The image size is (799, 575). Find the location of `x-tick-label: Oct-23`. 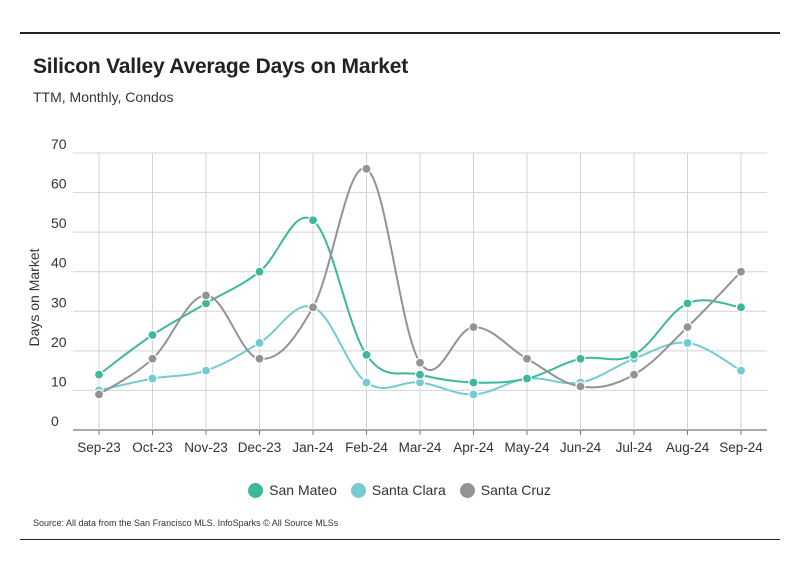

x-tick-label: Oct-23 is located at coordinates (152, 447).